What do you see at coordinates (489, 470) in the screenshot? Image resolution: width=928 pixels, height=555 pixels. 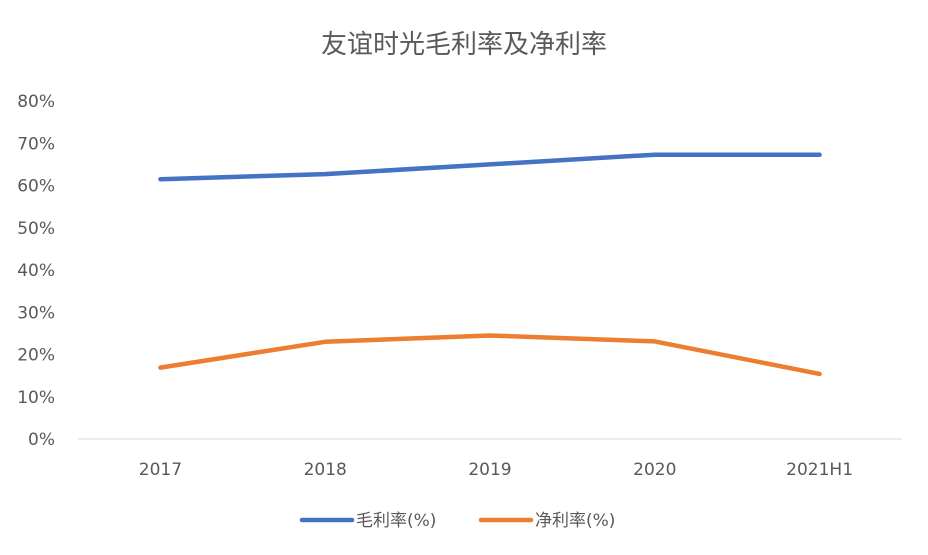 I see `x-tick-label: 2019` at bounding box center [489, 470].